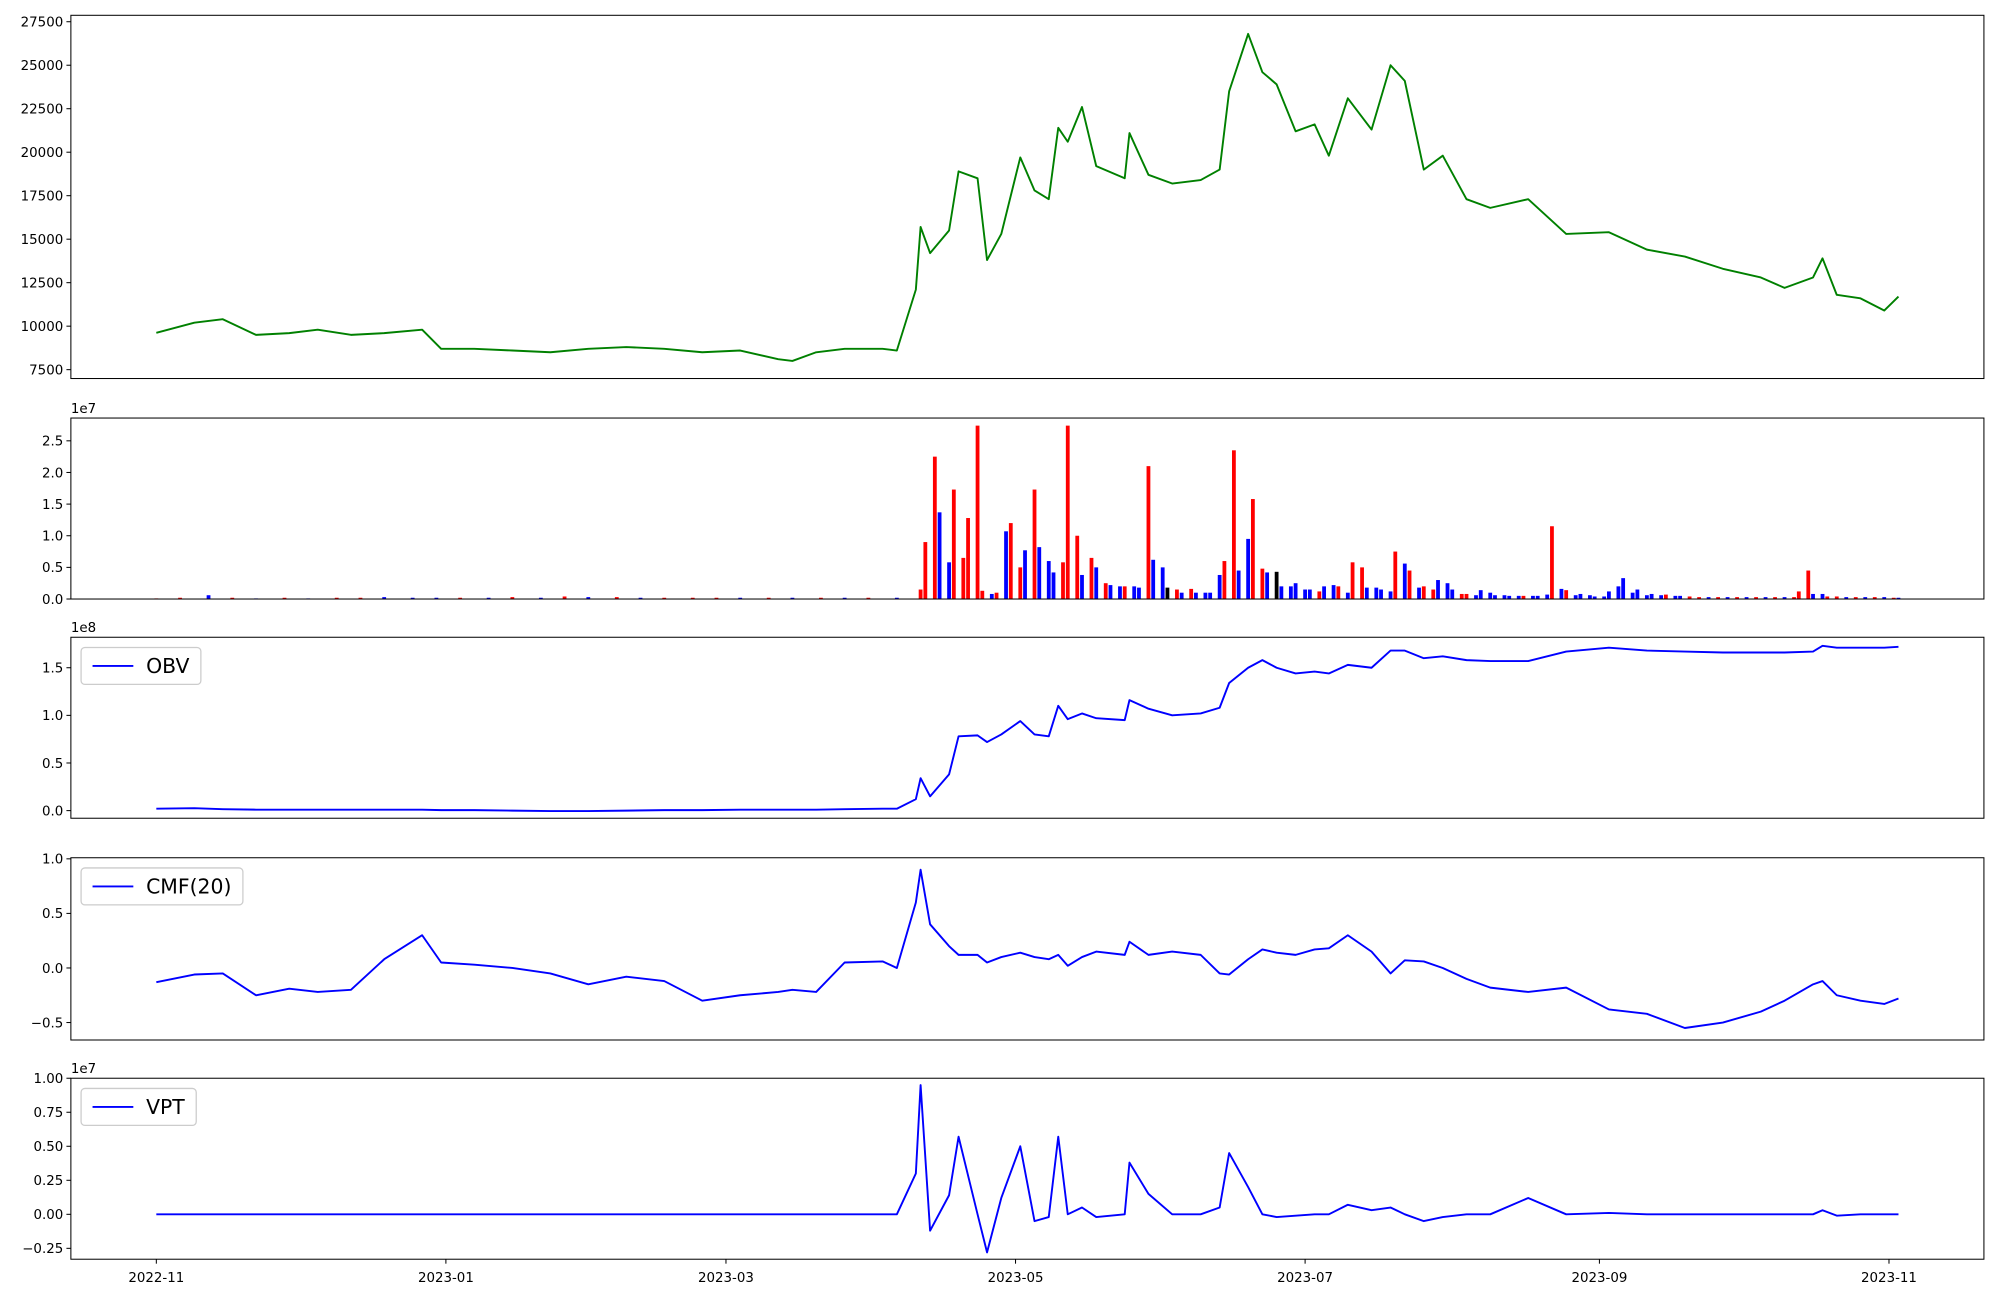 This screenshot has height=1300, width=2000. I want to click on y-tick-label: 0.75, so click(48, 1113).